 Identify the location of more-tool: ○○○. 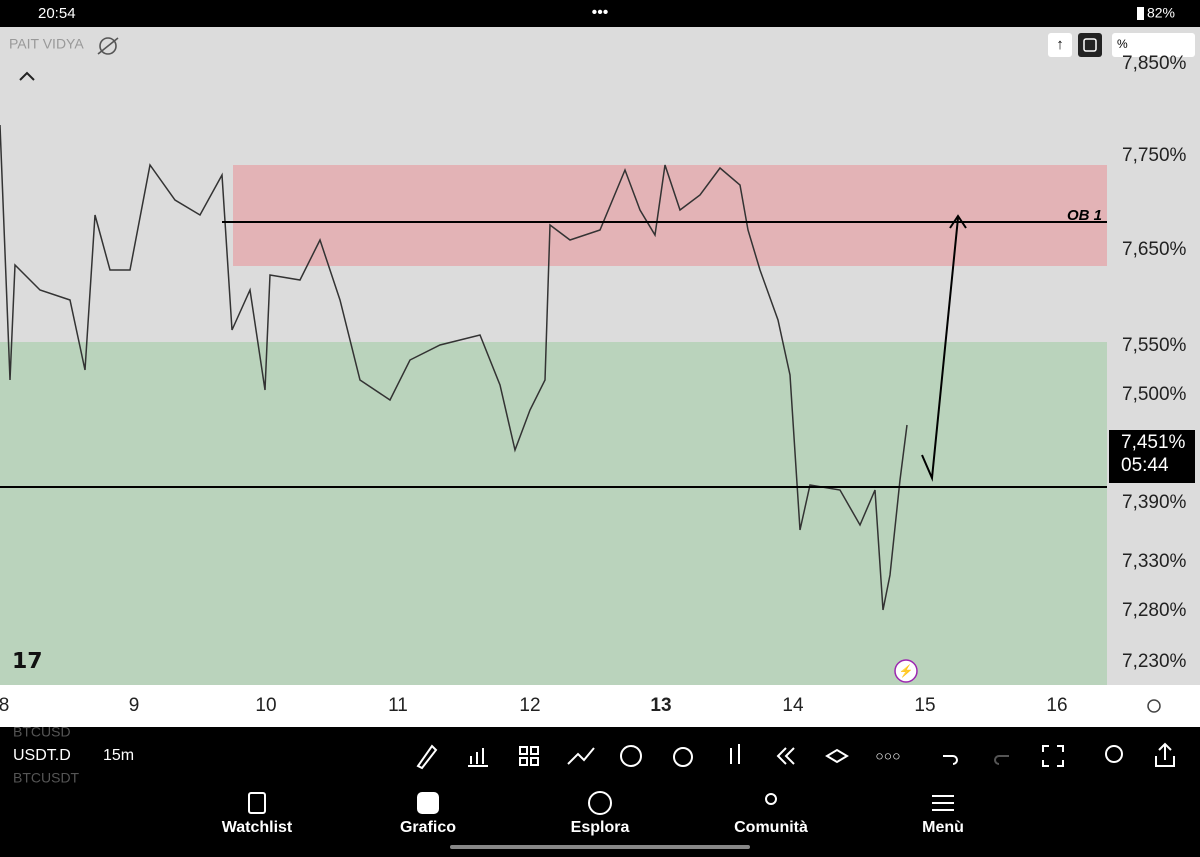
(887, 756).